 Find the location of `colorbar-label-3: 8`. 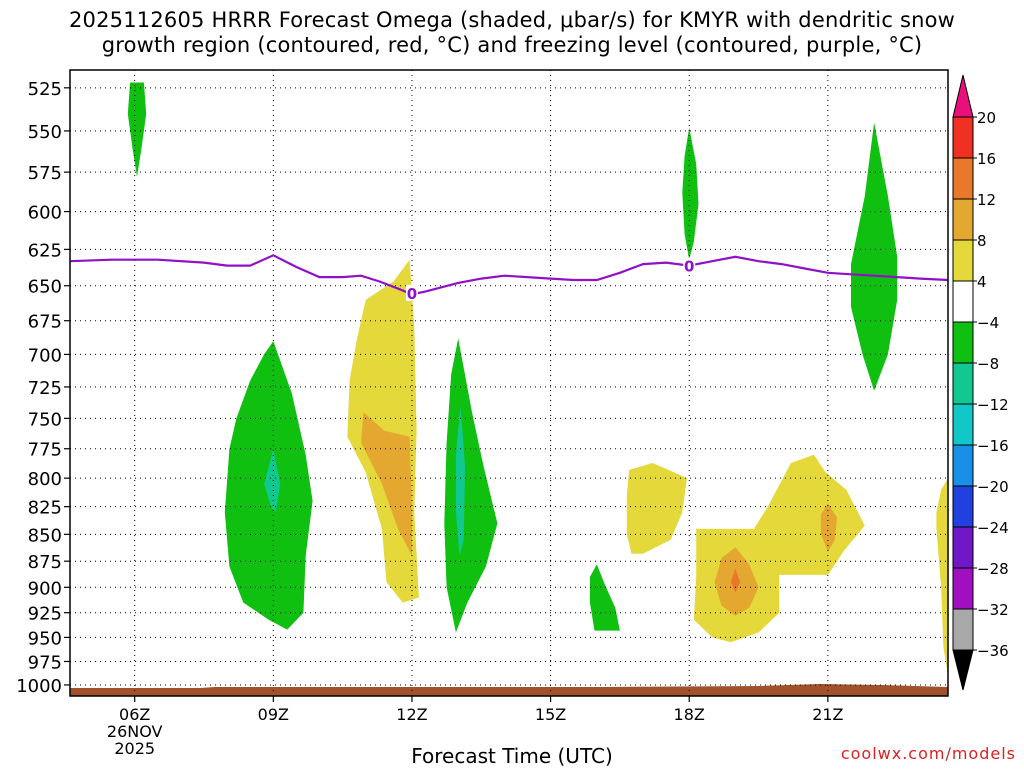

colorbar-label-3: 8 is located at coordinates (982, 241).